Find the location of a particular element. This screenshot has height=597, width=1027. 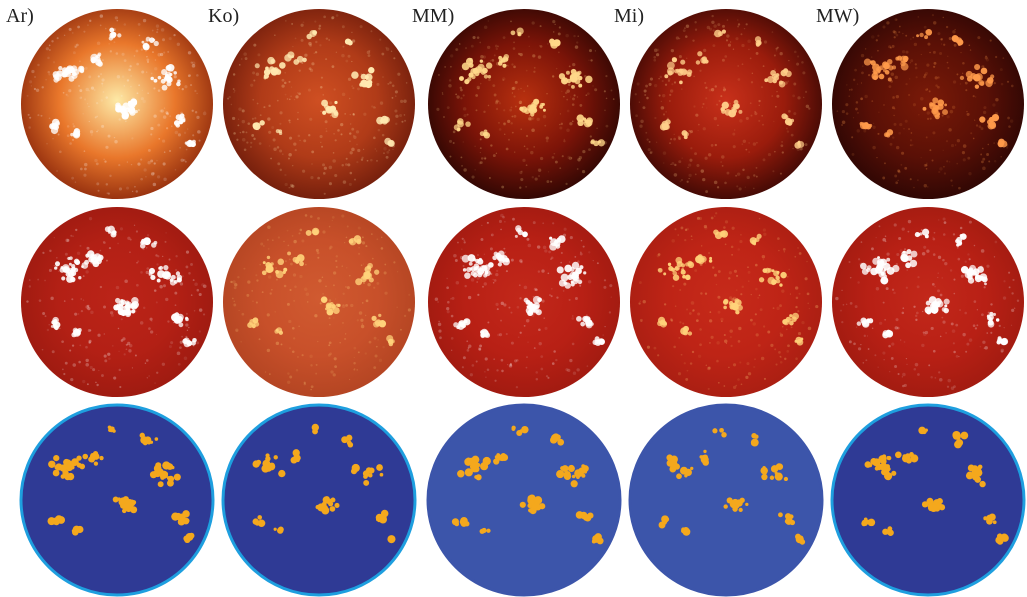

panel-label-ar: Ar) is located at coordinates (20, 16).